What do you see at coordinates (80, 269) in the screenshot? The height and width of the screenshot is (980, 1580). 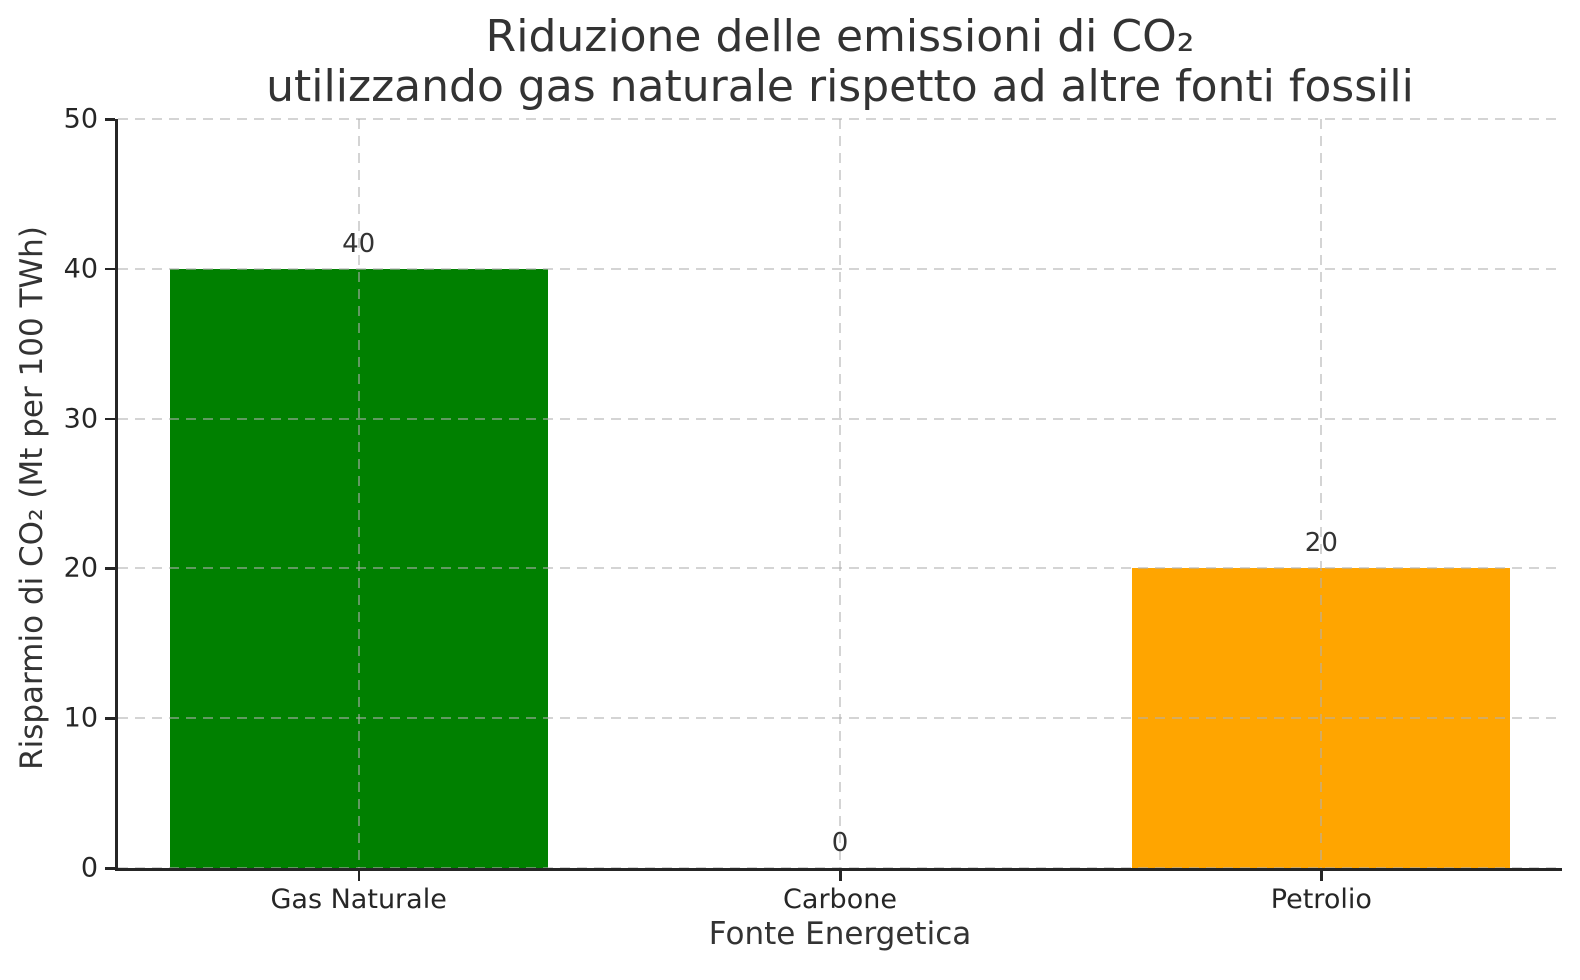 I see `y-tick-label-40: 40` at bounding box center [80, 269].